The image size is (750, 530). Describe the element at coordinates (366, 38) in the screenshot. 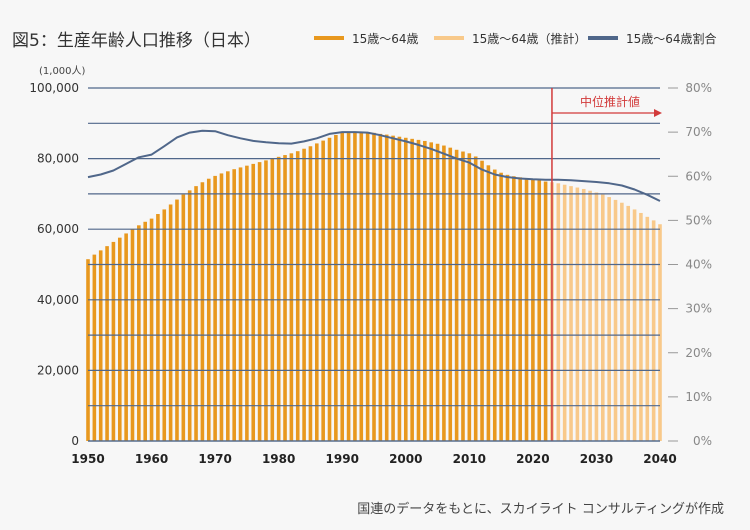

I see `legend-item-actual: 15歳〜64歳` at that location.